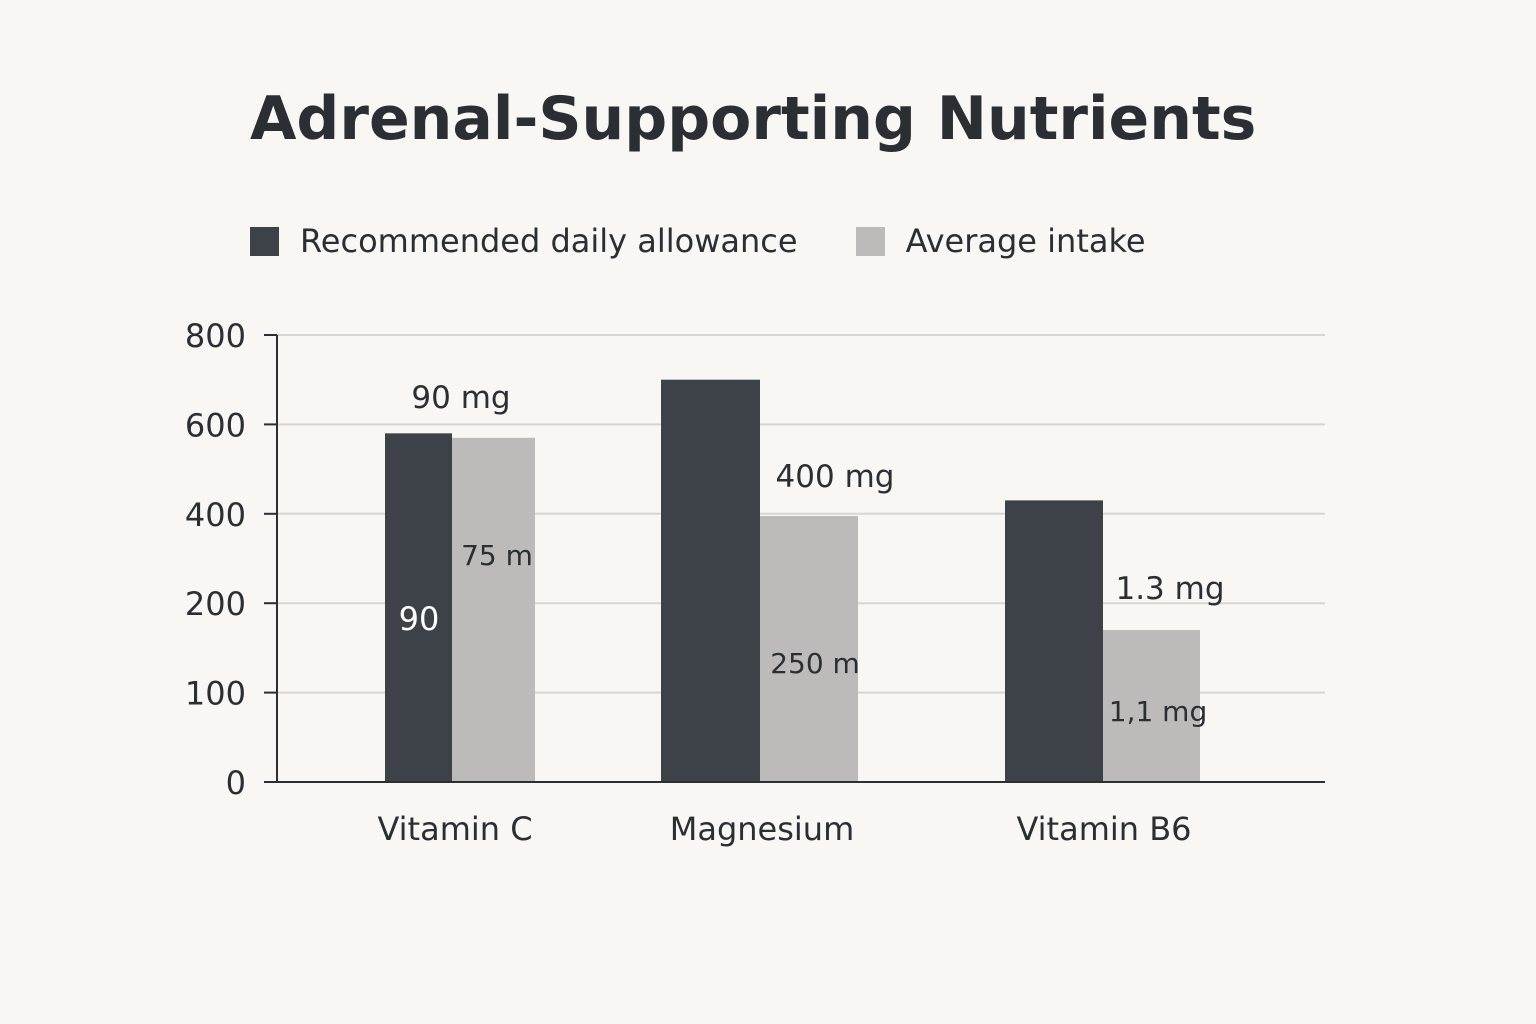 The width and height of the screenshot is (1536, 1024). Describe the element at coordinates (1103, 829) in the screenshot. I see `x-tick-label: Vitamin B6` at that location.